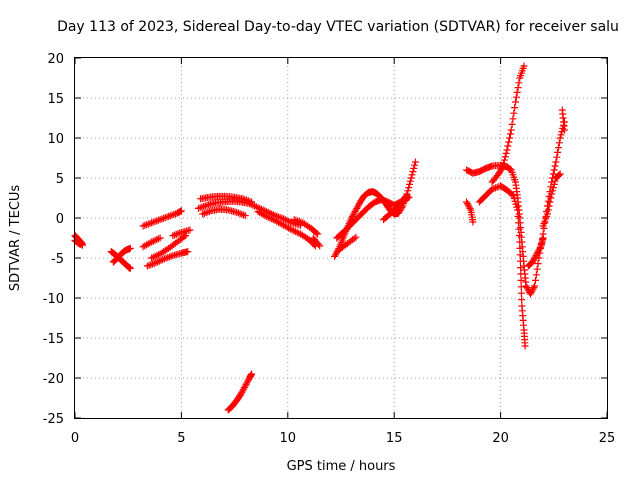  I want to click on y-tick-label: 10, so click(55, 139).